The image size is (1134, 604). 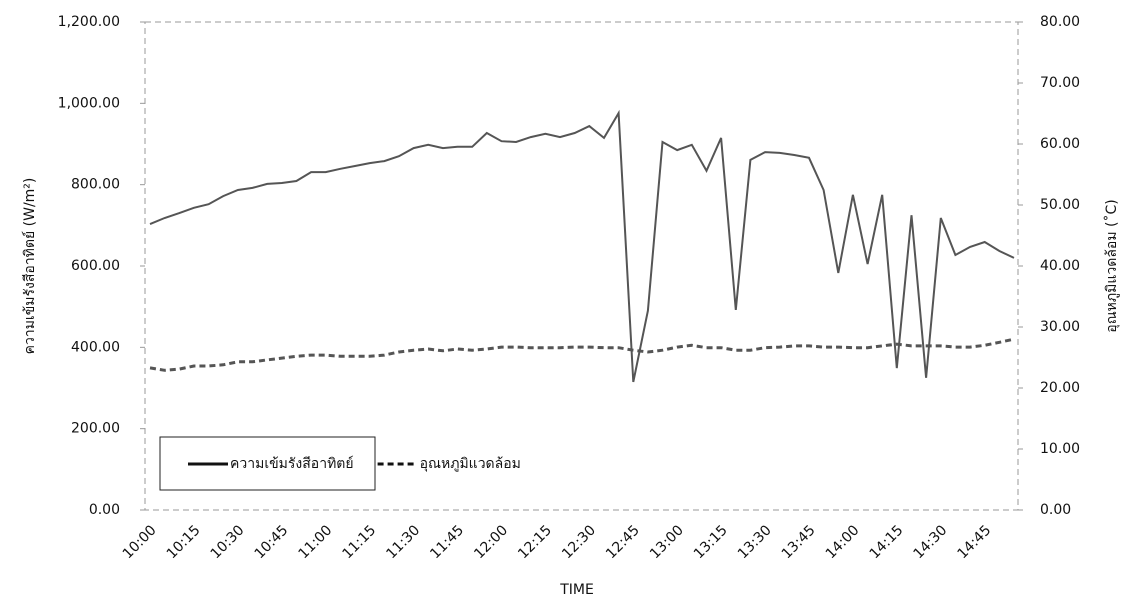 What do you see at coordinates (799, 542) in the screenshot?
I see `x-tick-label: 13:45` at bounding box center [799, 542].